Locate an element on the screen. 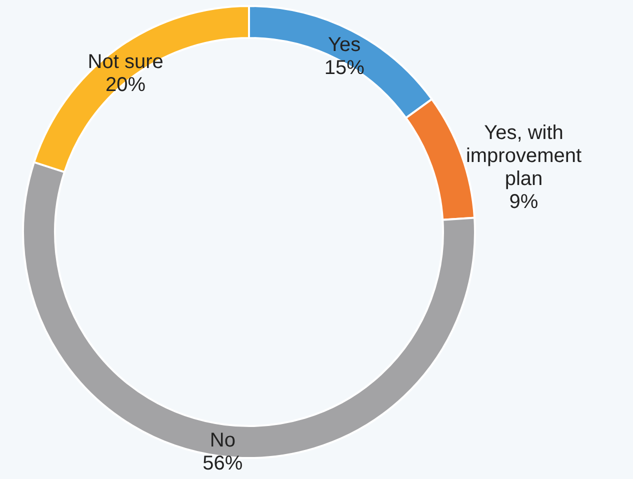  slice-label: No is located at coordinates (223, 440).